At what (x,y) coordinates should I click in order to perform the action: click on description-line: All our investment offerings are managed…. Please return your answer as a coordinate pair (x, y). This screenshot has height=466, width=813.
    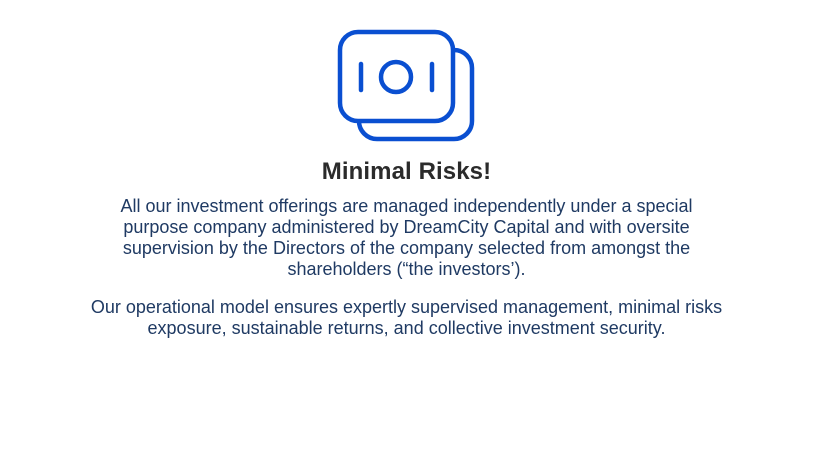
    Looking at the image, I should click on (406, 206).